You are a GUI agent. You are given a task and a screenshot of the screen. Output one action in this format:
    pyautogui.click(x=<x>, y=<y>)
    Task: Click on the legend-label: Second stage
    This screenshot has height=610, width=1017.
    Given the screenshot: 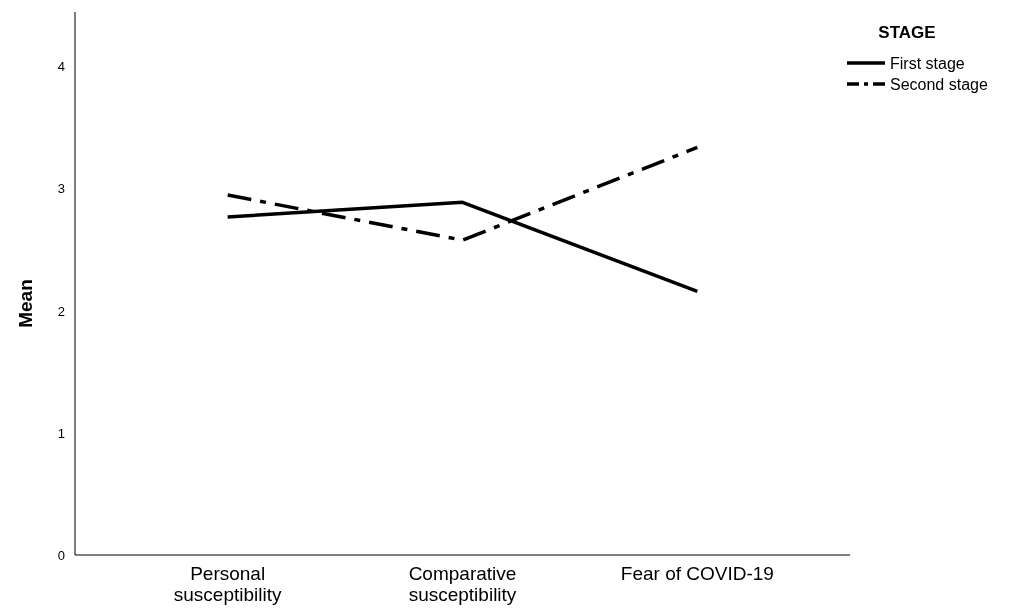 What is the action you would take?
    pyautogui.click(x=939, y=84)
    